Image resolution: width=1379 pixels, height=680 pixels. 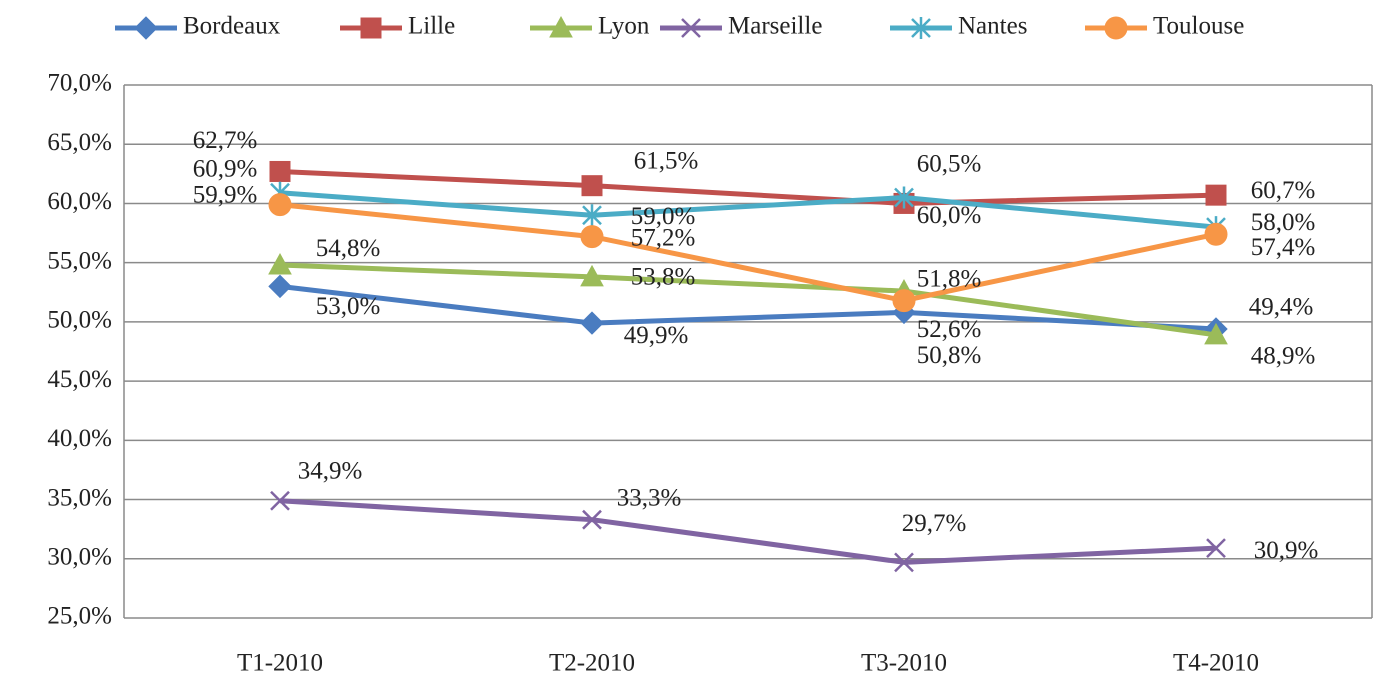 I want to click on data-label: 59,9%, so click(x=225, y=194).